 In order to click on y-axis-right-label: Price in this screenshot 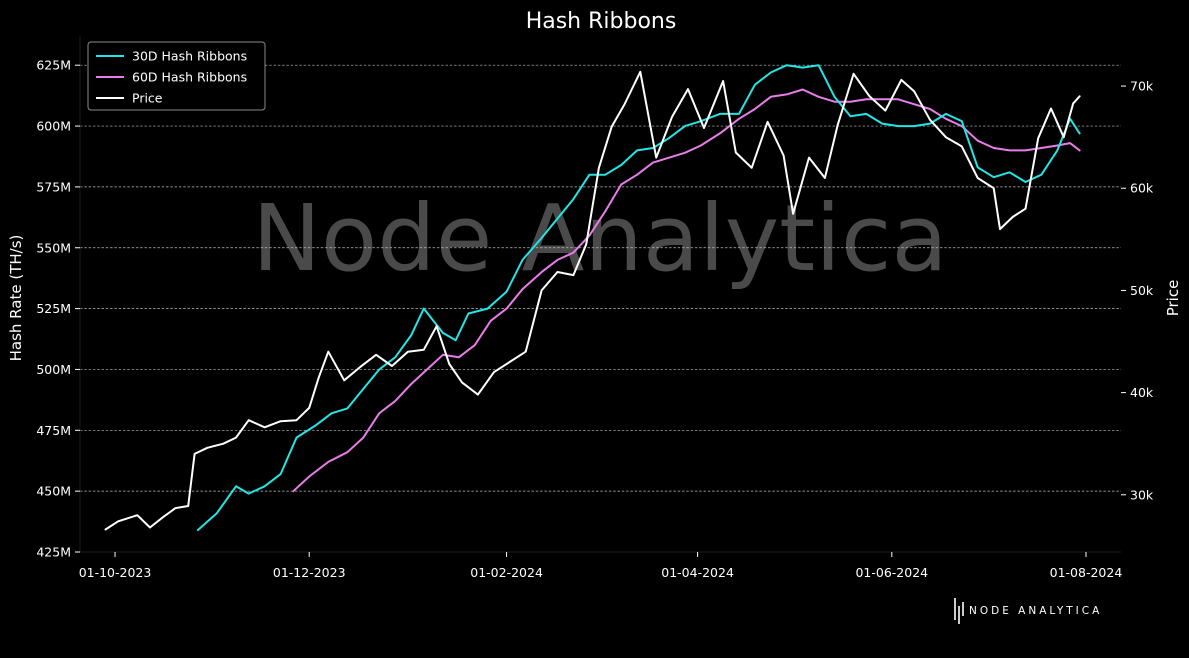, I will do `click(1173, 298)`.